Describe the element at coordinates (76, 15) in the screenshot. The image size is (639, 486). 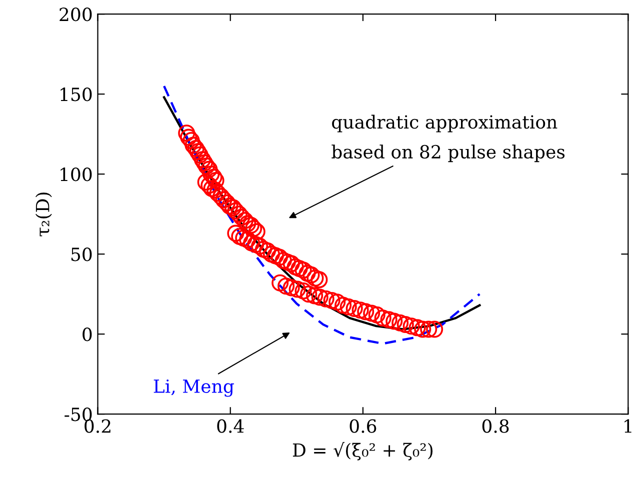
I see `y-tick-label: 200` at that location.